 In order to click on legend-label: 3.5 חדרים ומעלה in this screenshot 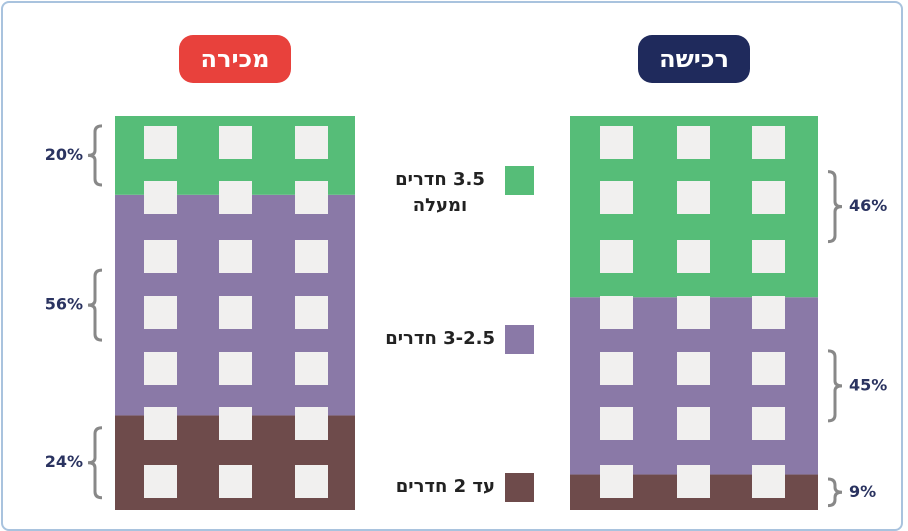, I will do `click(440, 192)`.